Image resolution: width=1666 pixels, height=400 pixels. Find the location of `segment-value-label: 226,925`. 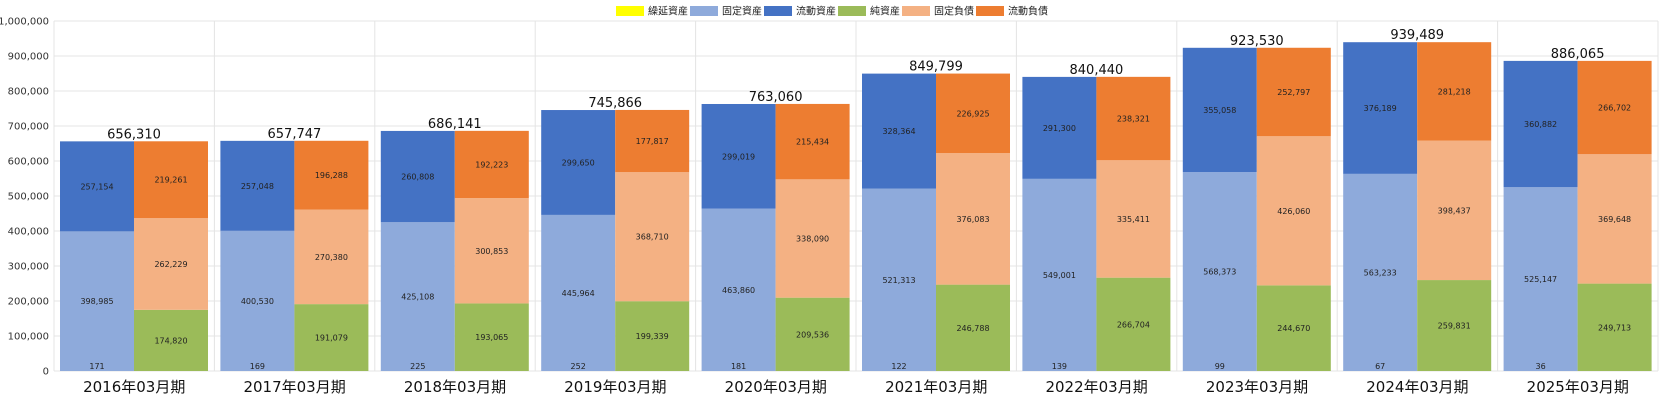

segment-value-label: 226,925 is located at coordinates (972, 113).